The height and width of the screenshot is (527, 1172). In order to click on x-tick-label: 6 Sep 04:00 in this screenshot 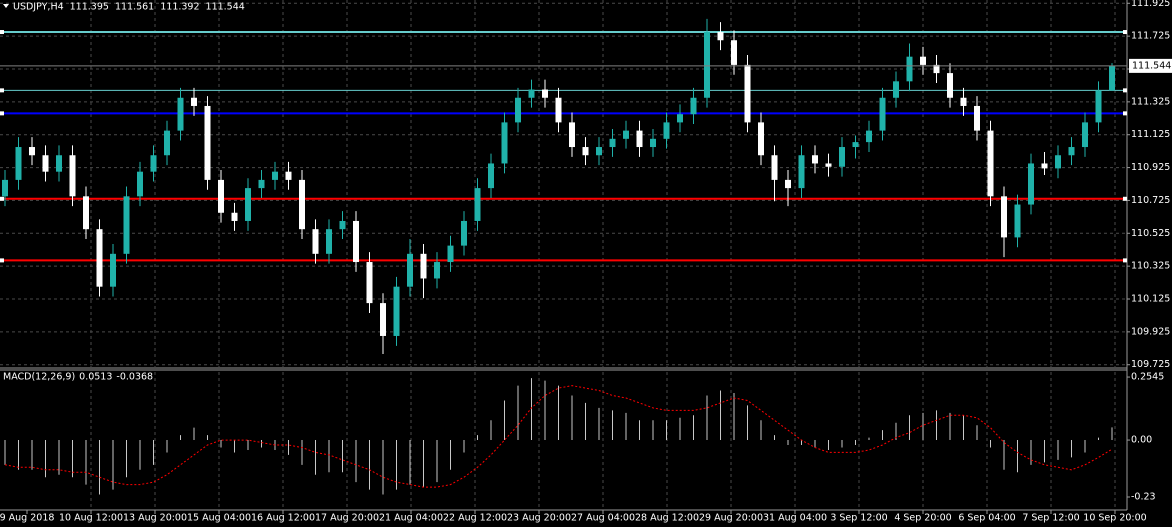, I will do `click(986, 518)`.